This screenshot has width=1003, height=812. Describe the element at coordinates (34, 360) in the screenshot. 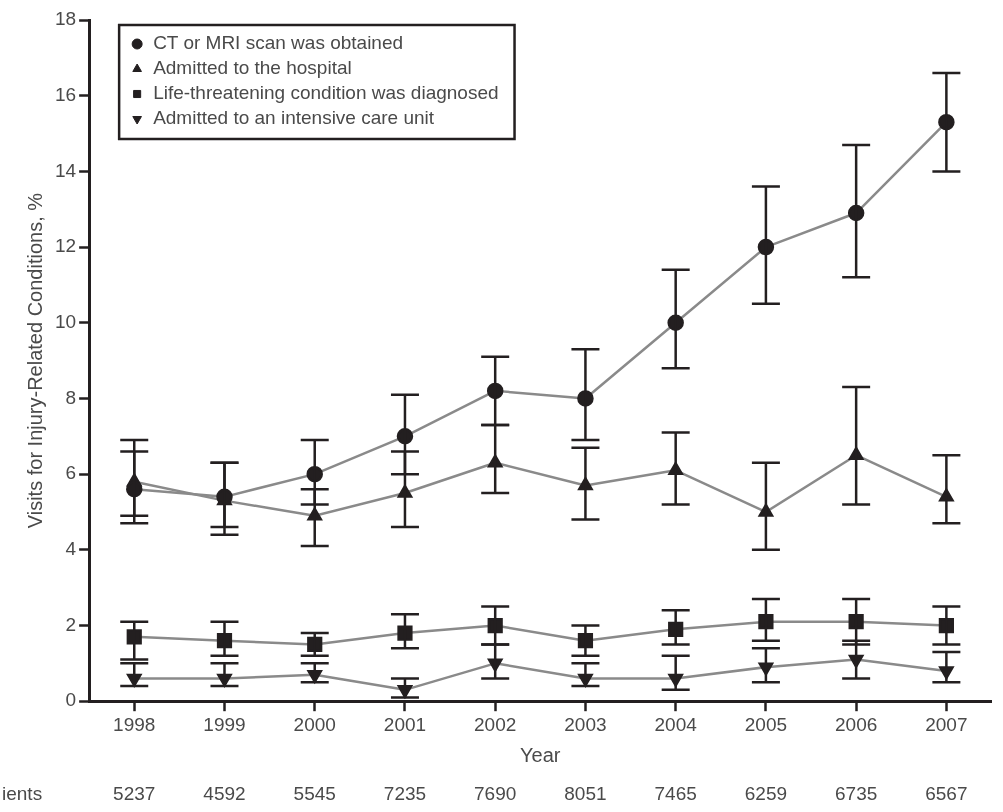

I see `y-axis-title: Visits for Injury-Related Conditions, %` at that location.